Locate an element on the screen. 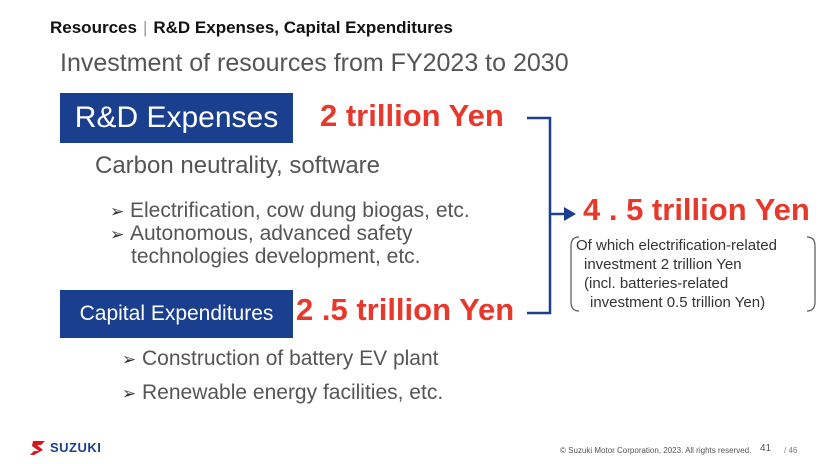 The height and width of the screenshot is (464, 820). capex-label: Capital Expenditures is located at coordinates (176, 313).